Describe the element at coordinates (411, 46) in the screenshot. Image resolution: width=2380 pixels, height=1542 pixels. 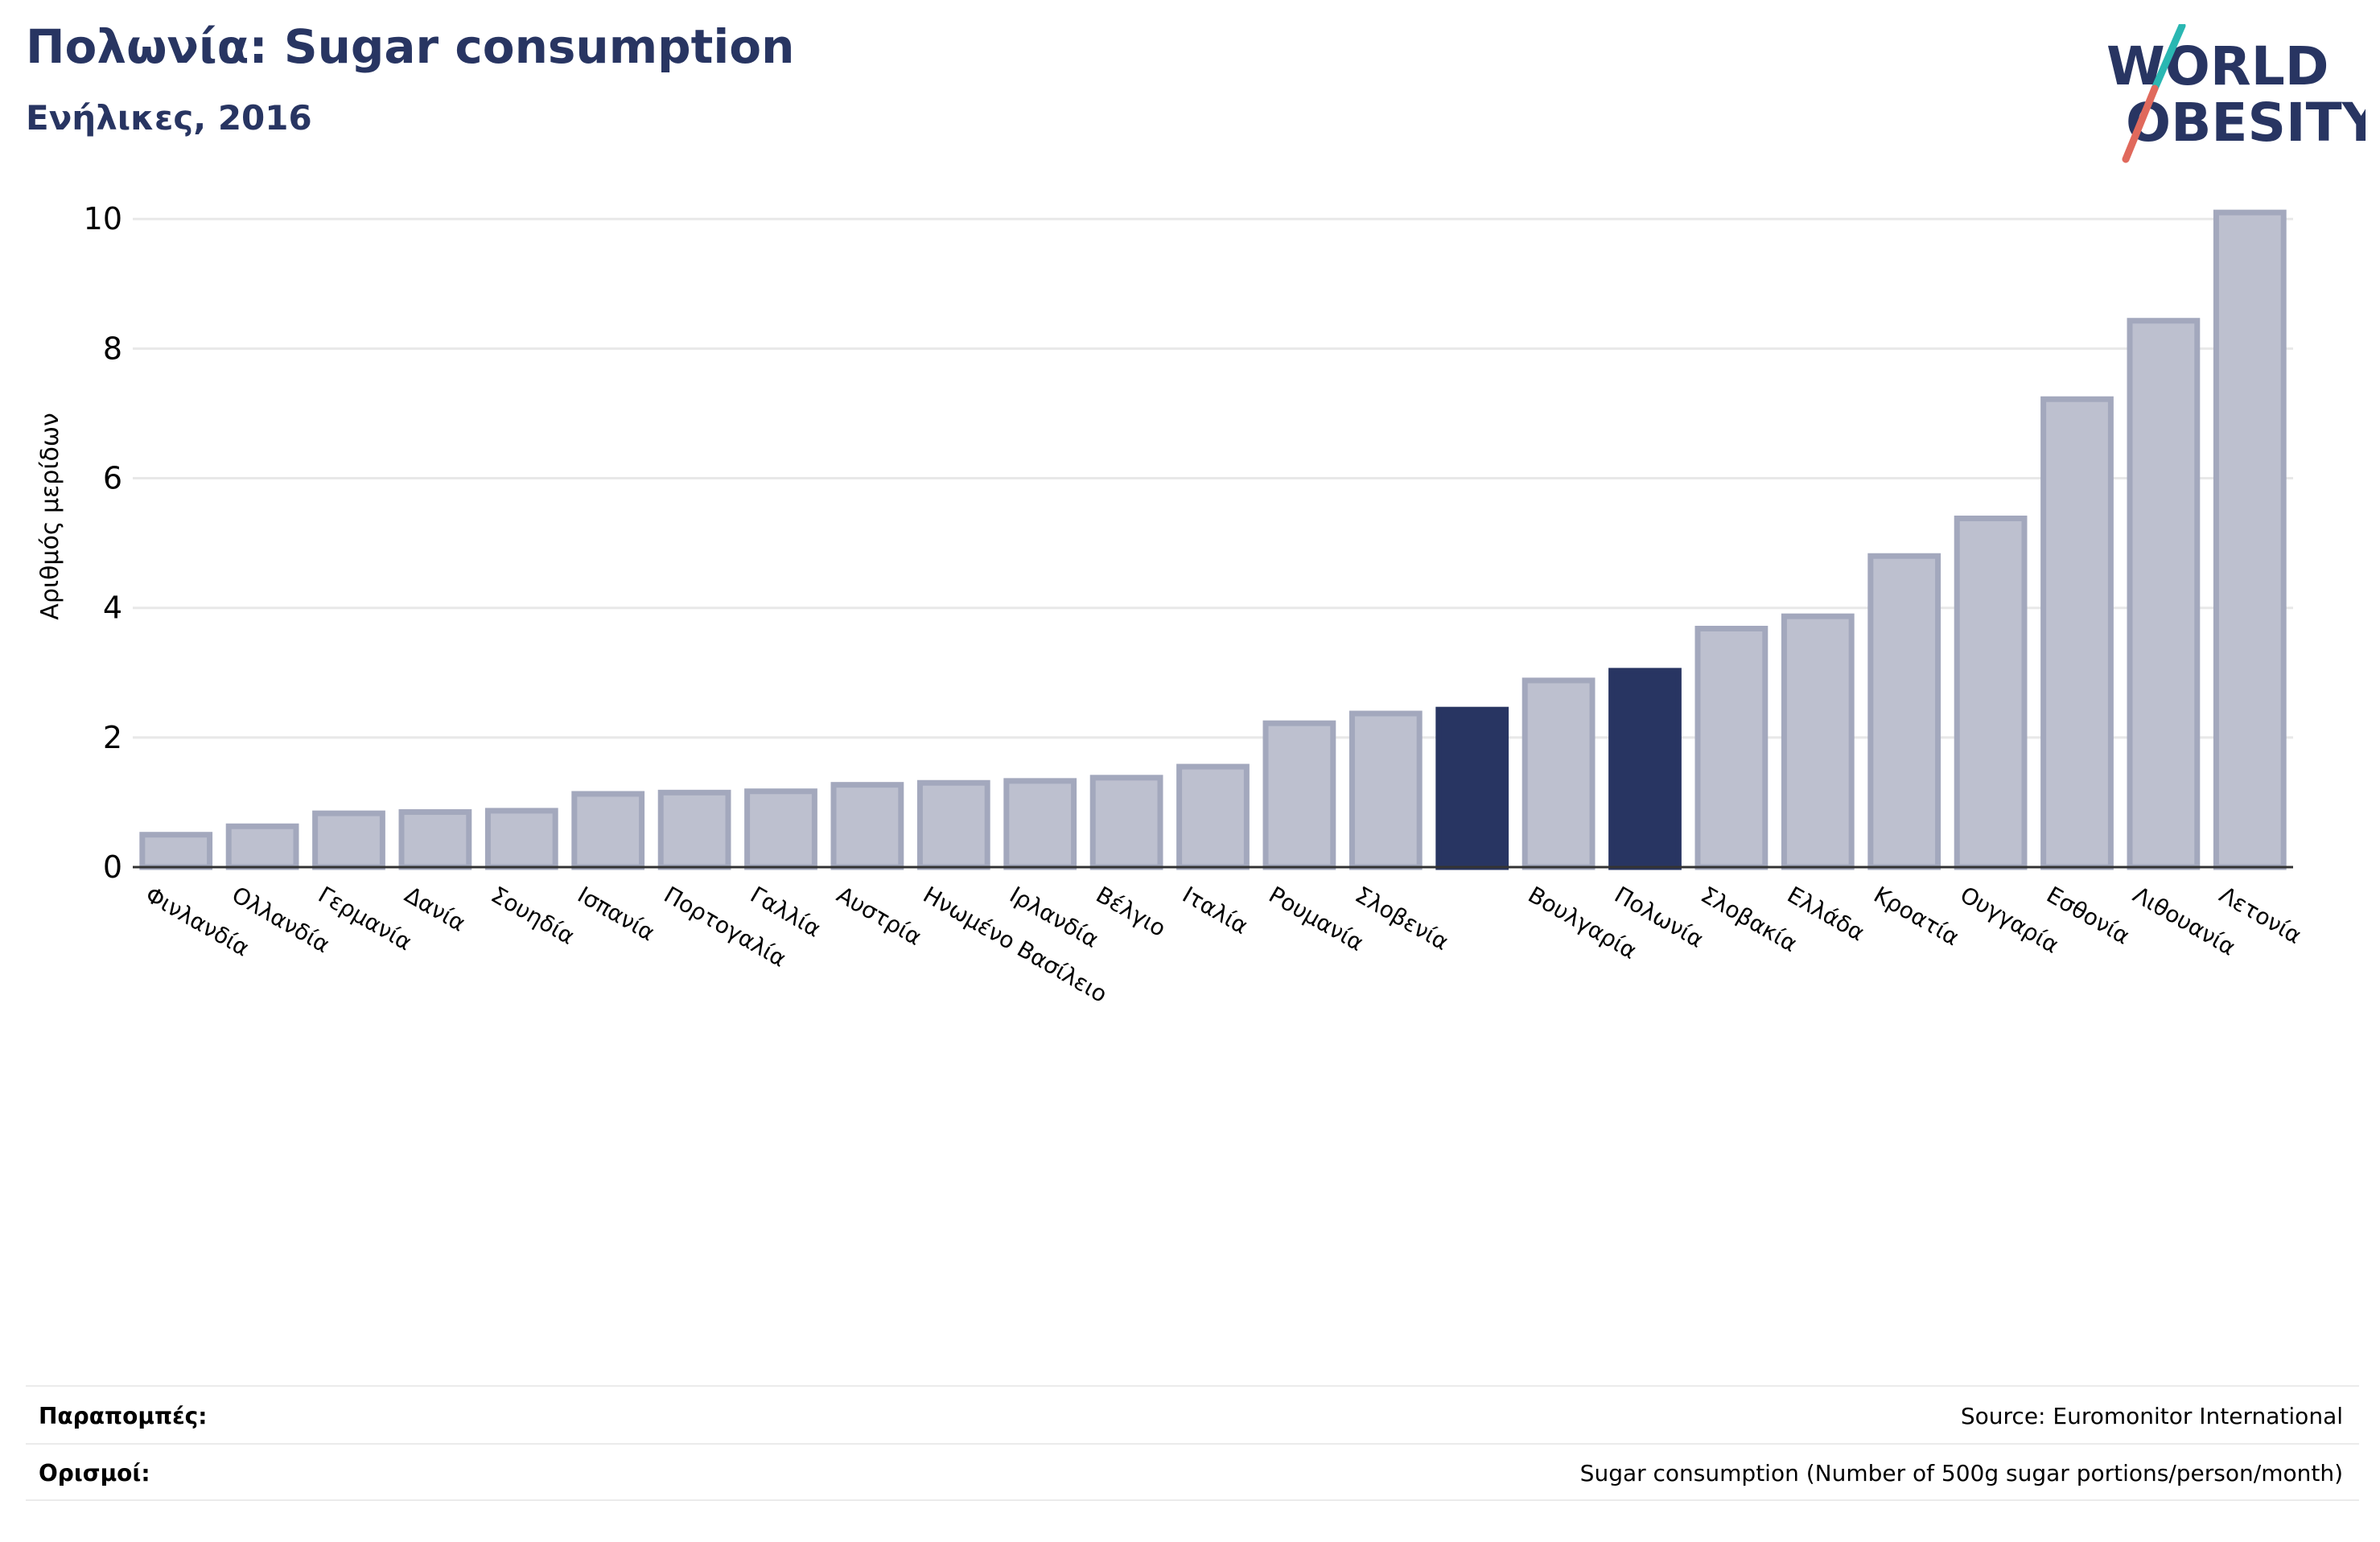
I see `chart-title: Πολωνία: Sugar consumption` at that location.